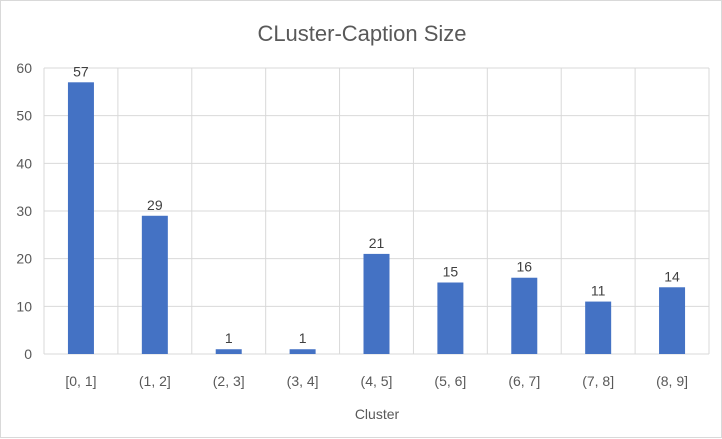  I want to click on x-tick-label: (5, 6], so click(450, 381).